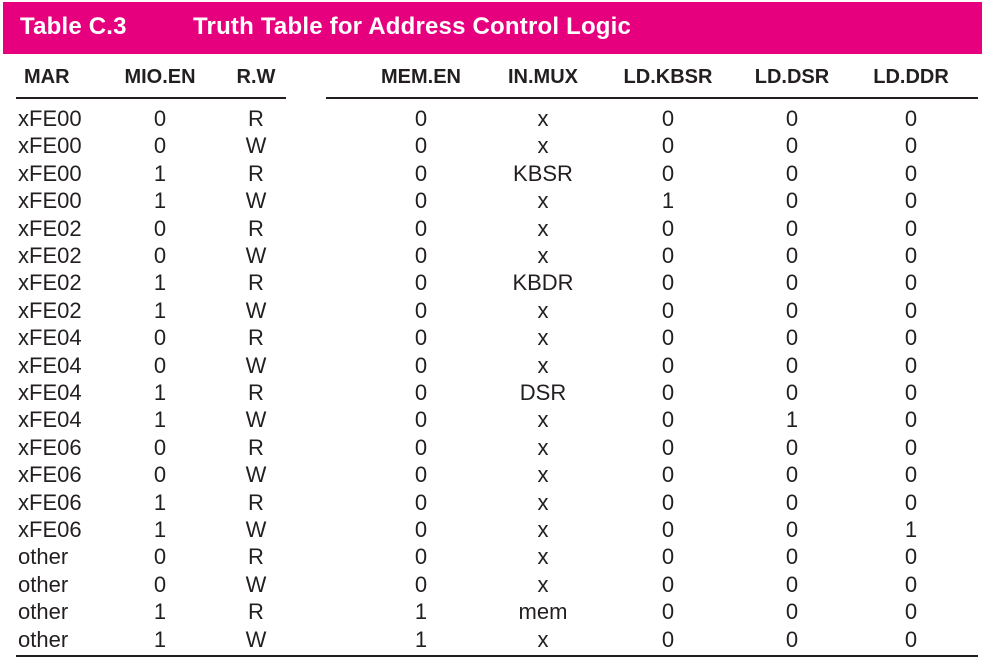  What do you see at coordinates (652, 98) in the screenshot?
I see `header-rule-right` at bounding box center [652, 98].